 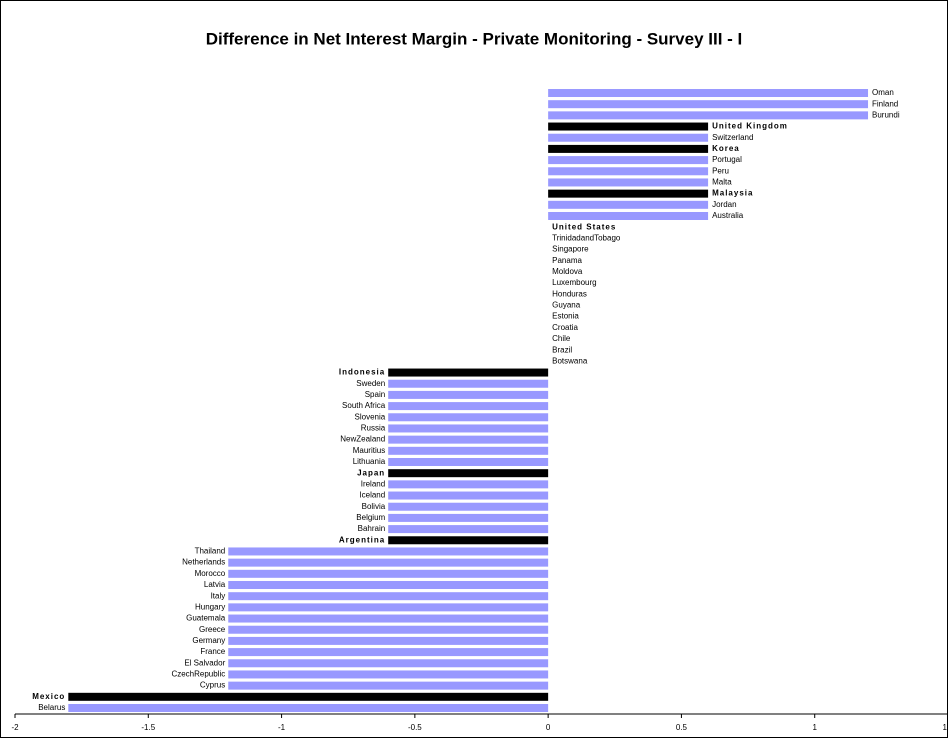 I want to click on category-label: Italy, so click(x=218, y=595).